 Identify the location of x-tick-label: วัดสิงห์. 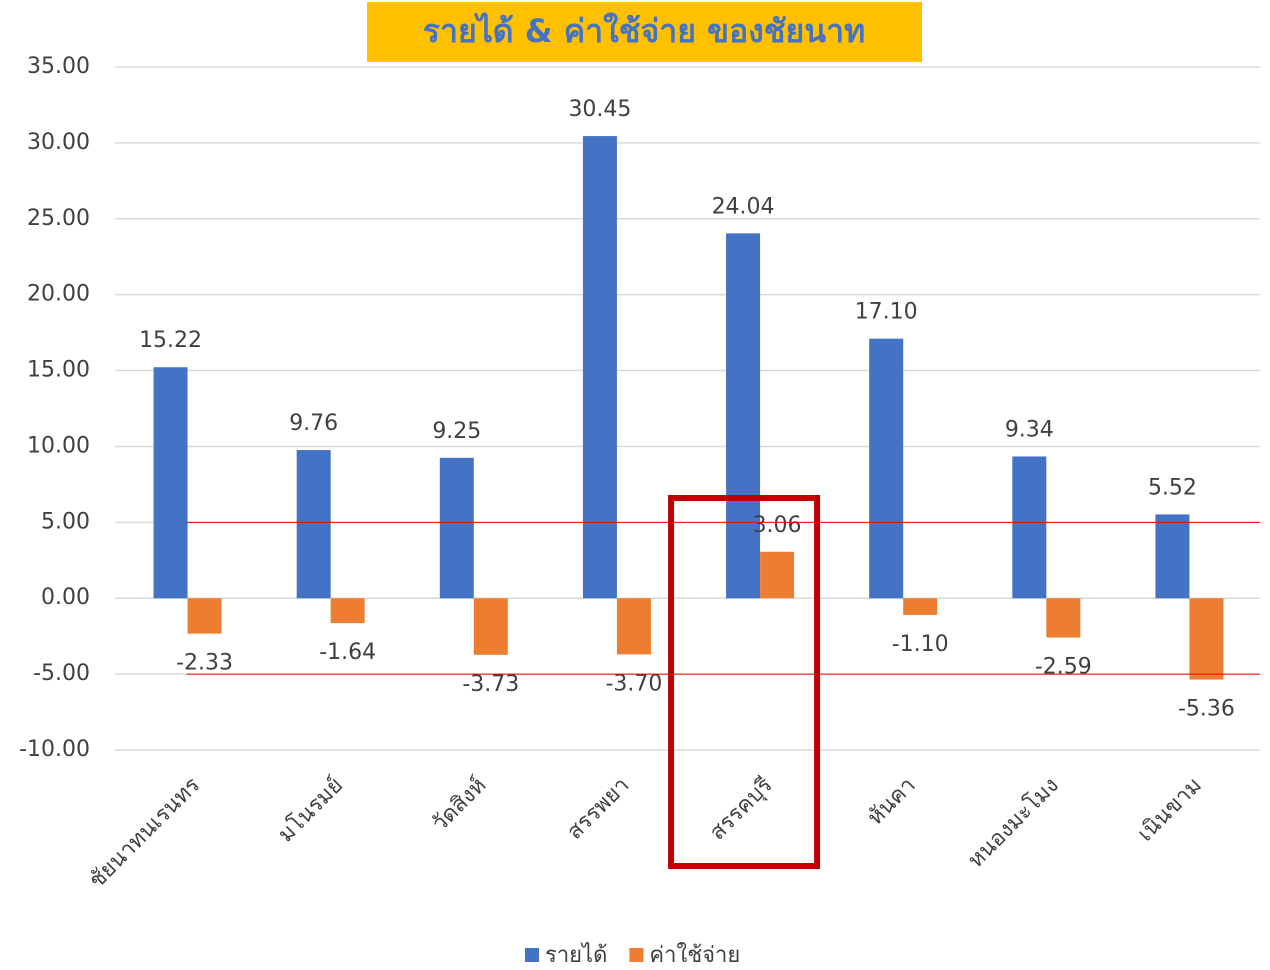
(459, 805).